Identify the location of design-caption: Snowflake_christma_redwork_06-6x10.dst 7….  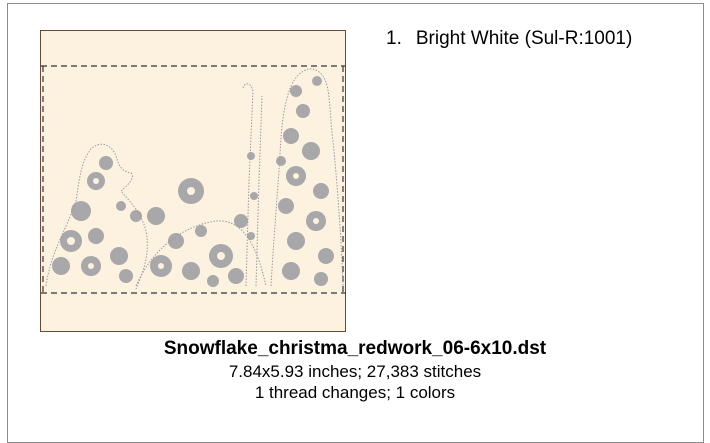
(355, 370).